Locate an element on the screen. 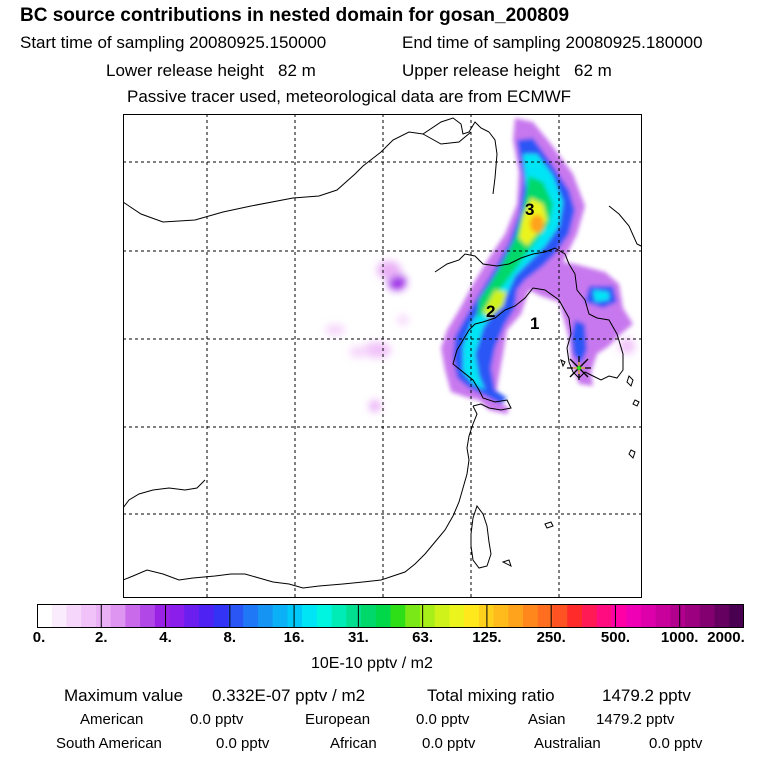  color-scale-cells is located at coordinates (390, 616).